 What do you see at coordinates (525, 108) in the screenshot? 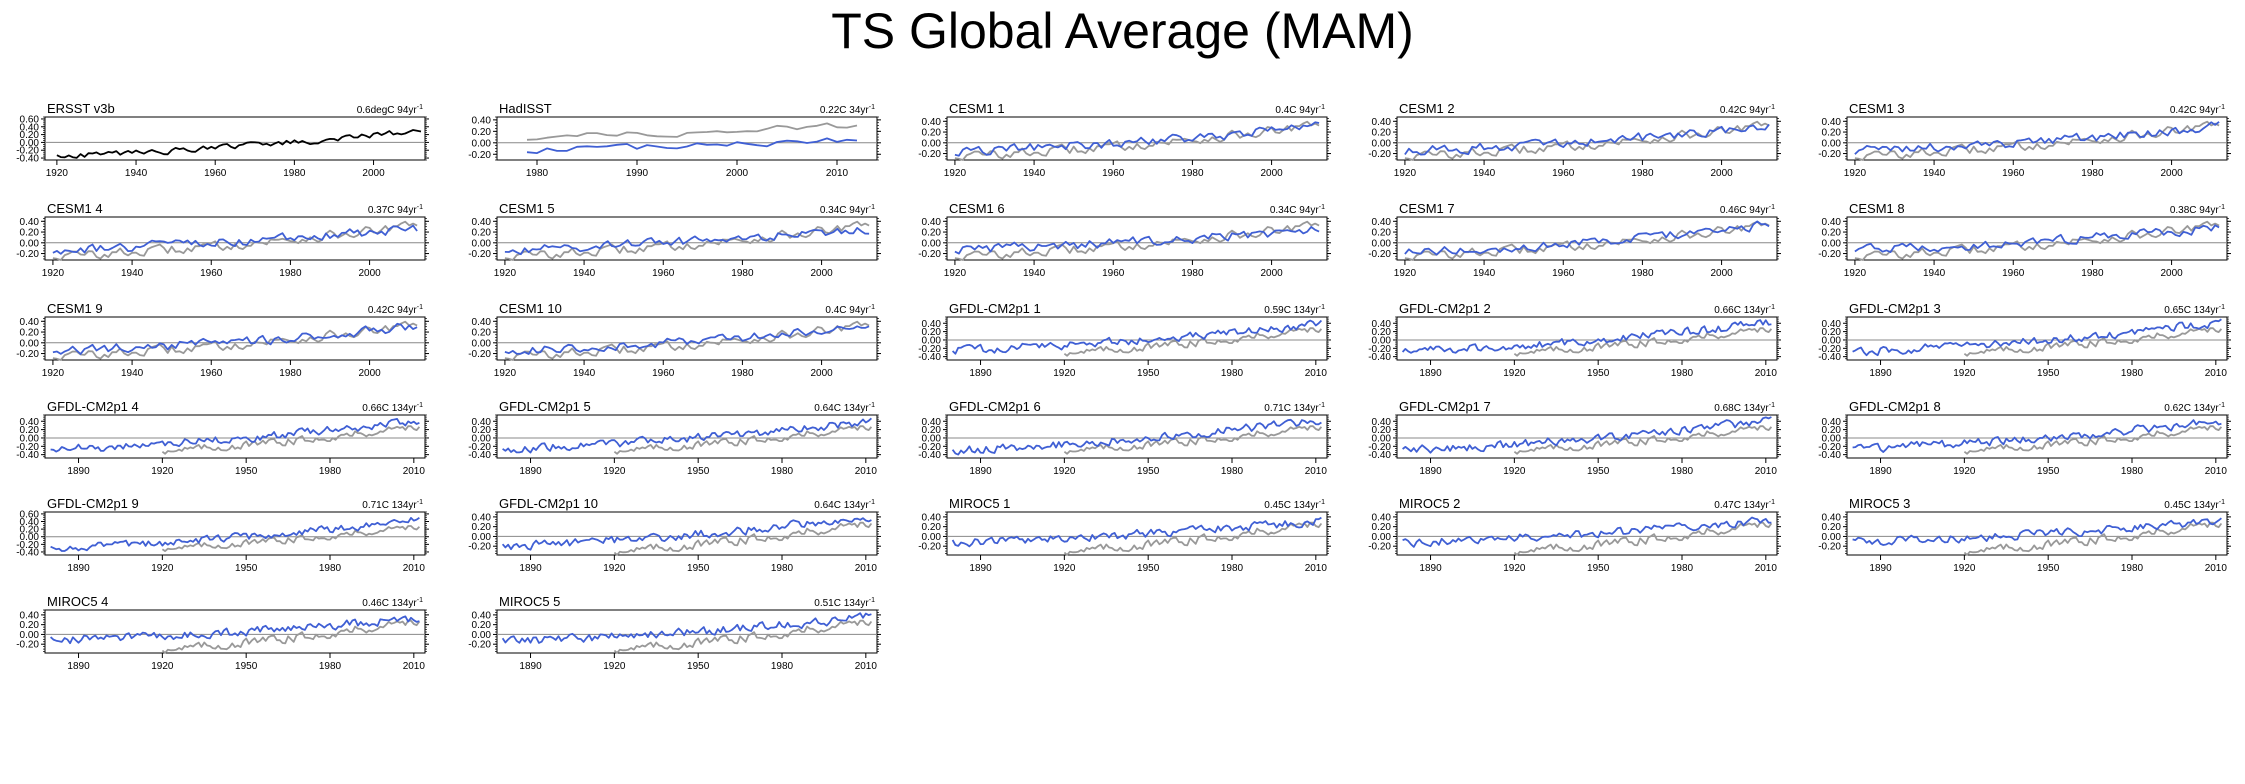
I see `panel-title: HadISST` at bounding box center [525, 108].